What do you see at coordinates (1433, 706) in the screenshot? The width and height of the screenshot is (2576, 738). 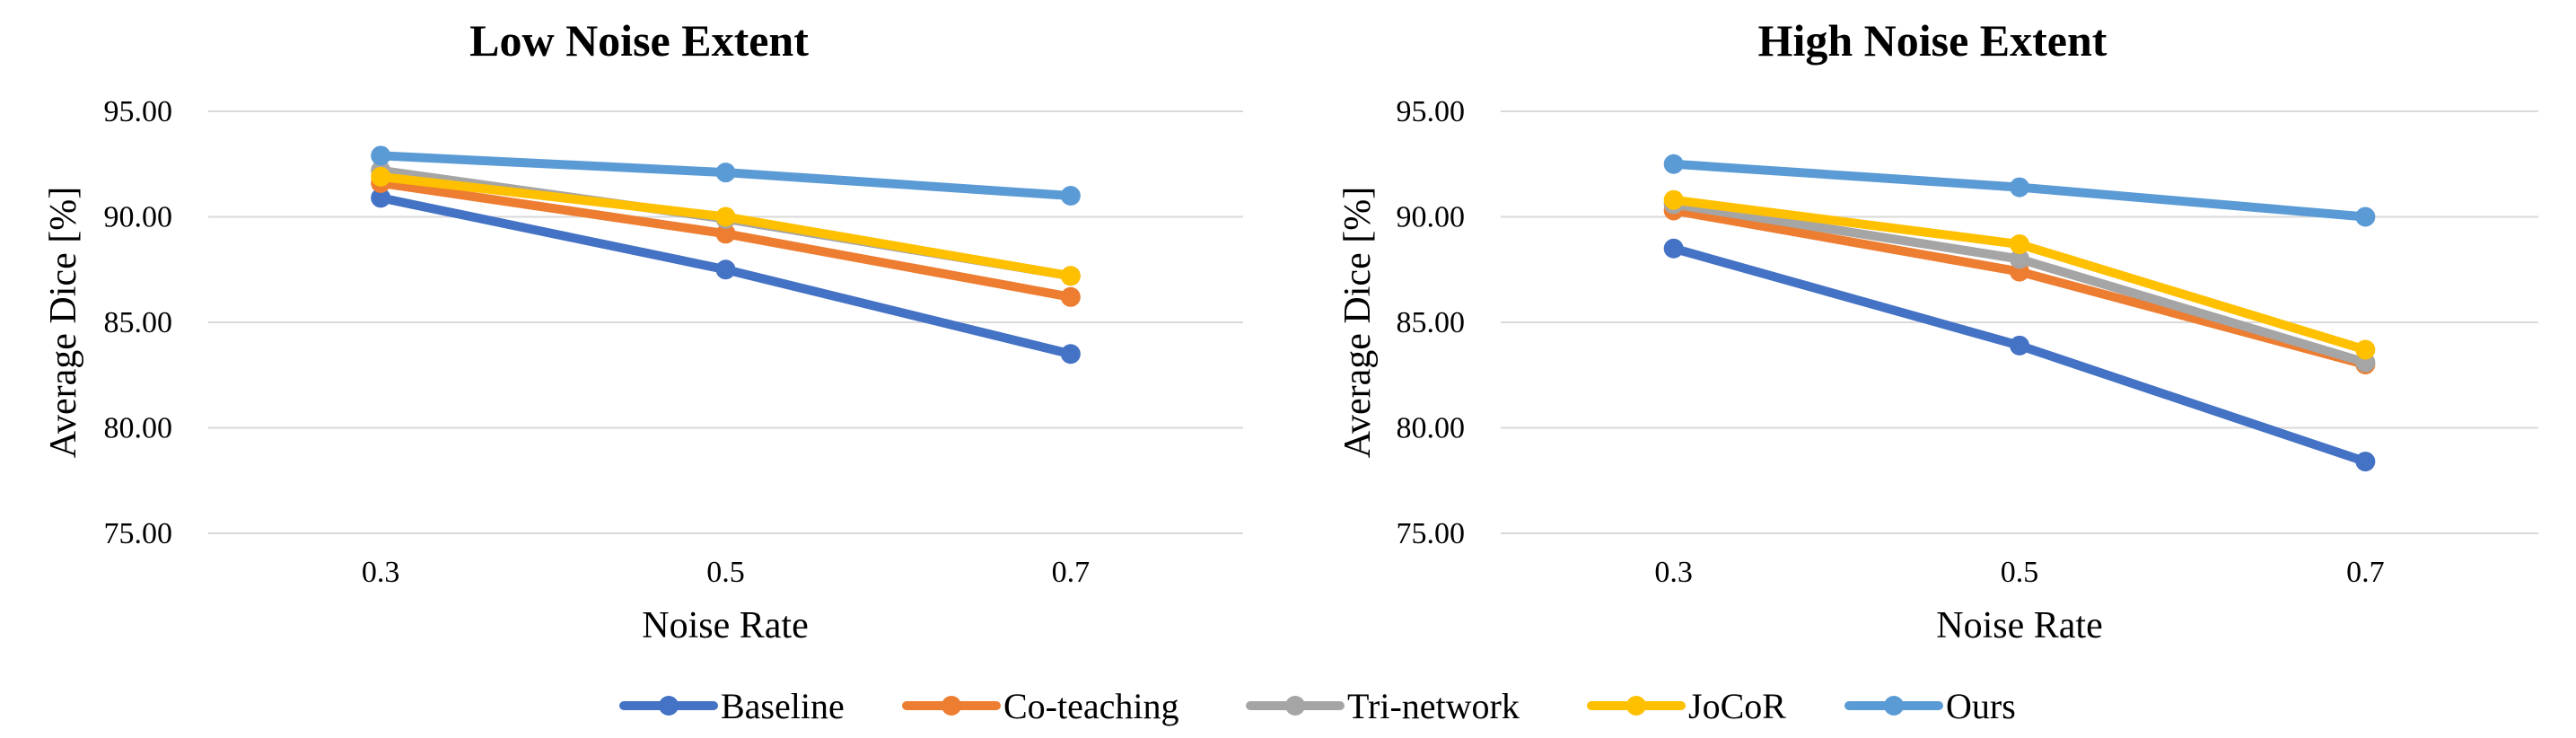 I see `legend-label: Tri-network` at bounding box center [1433, 706].